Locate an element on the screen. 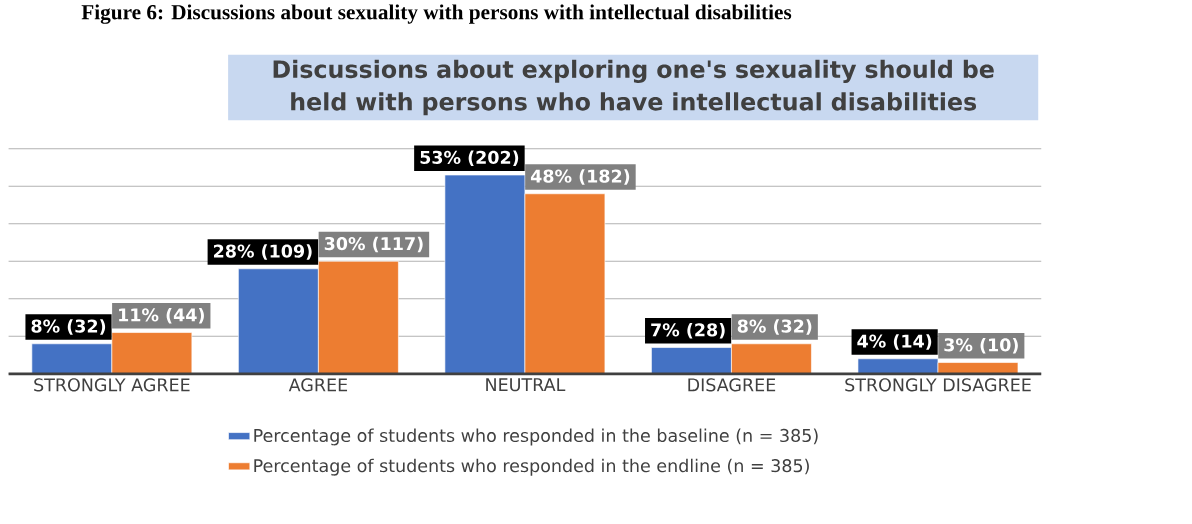 This screenshot has height=524, width=1192. x-tick-label: STRONGLY AGREE is located at coordinates (112, 385).